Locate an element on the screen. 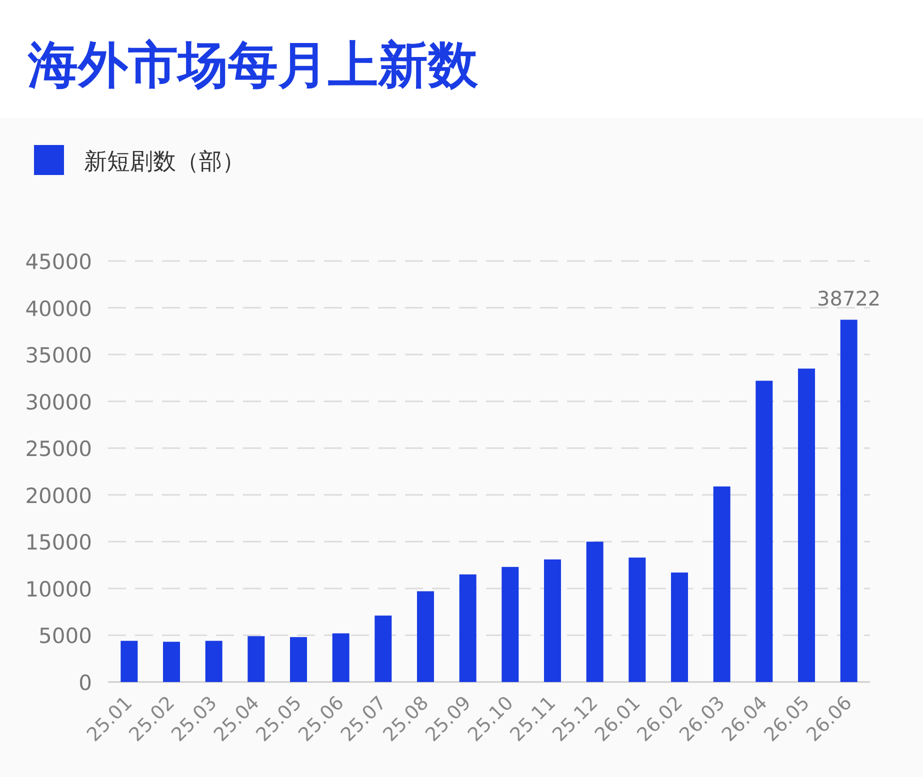  y-tick-label: 5000 is located at coordinates (65, 636).